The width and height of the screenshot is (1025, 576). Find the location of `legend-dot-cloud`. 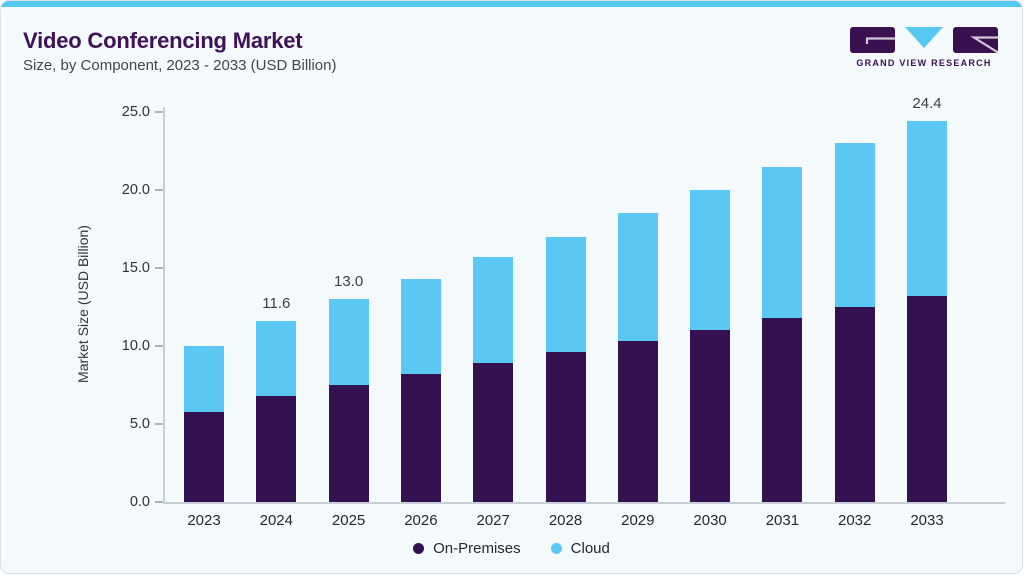

legend-dot-cloud is located at coordinates (556, 548).